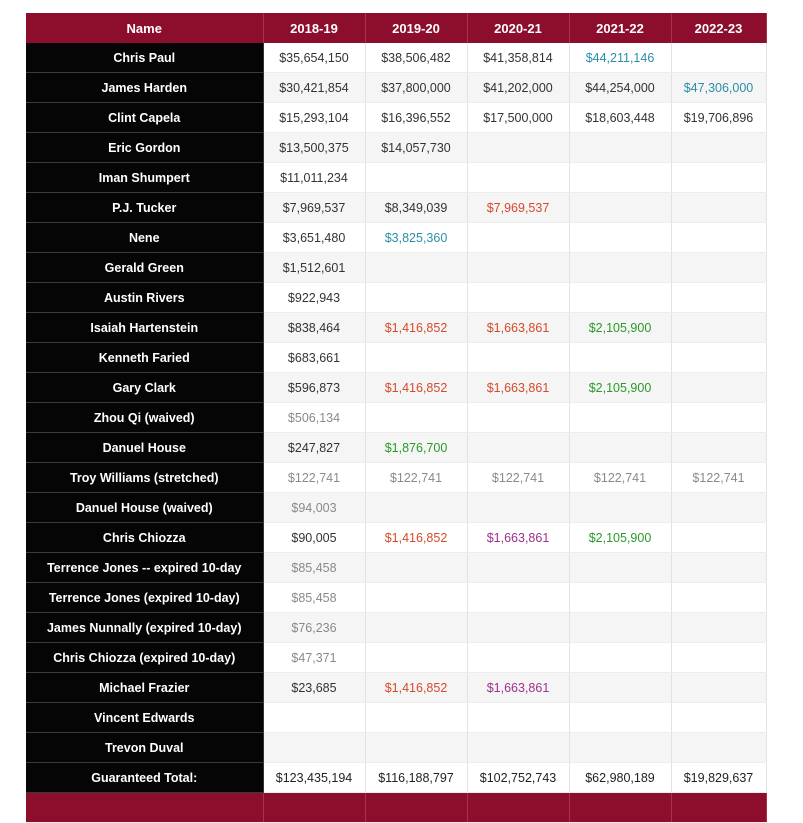 This screenshot has height=823, width=803. I want to click on player-name: James Harden, so click(145, 87).